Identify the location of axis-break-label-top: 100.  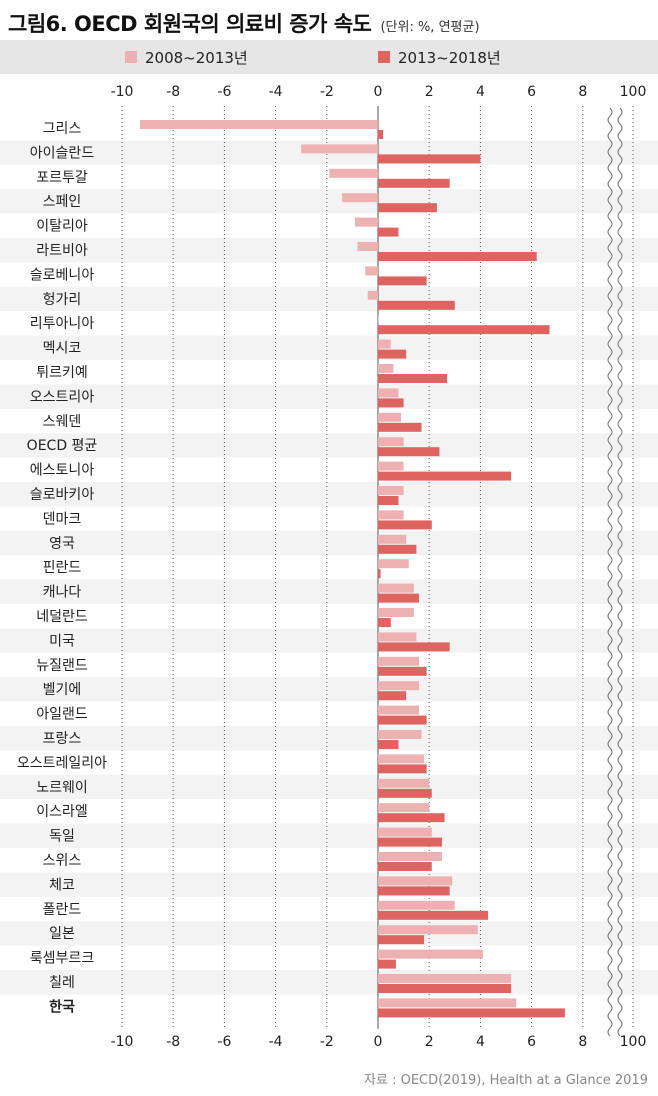
(633, 92).